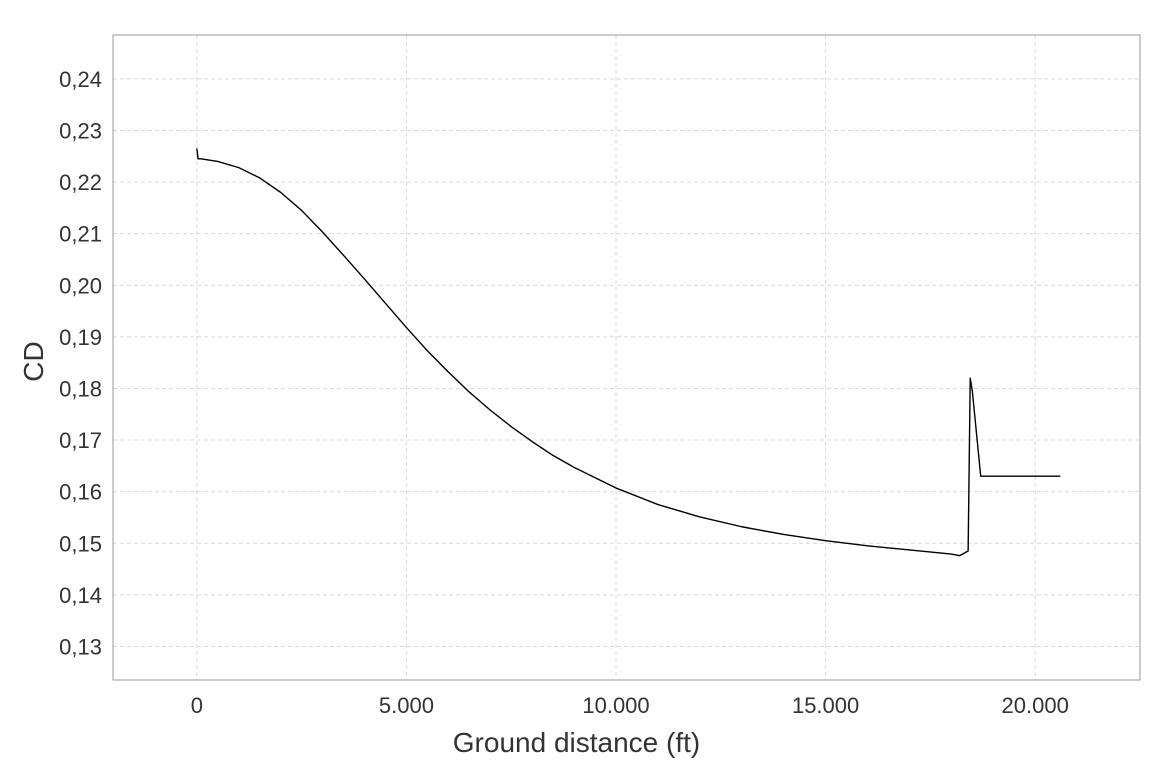  I want to click on y-tick-label: 0,24, so click(80, 79).